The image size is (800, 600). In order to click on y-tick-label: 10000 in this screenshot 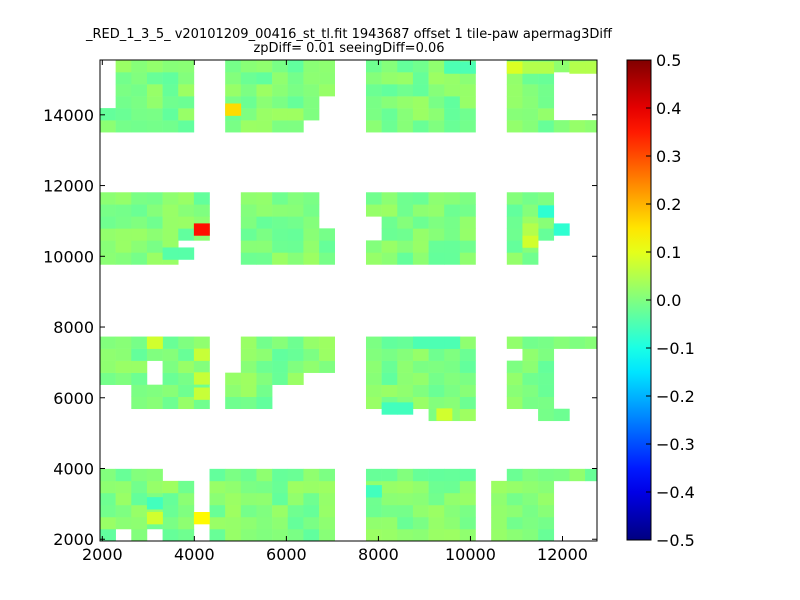, I will do `click(68, 256)`.